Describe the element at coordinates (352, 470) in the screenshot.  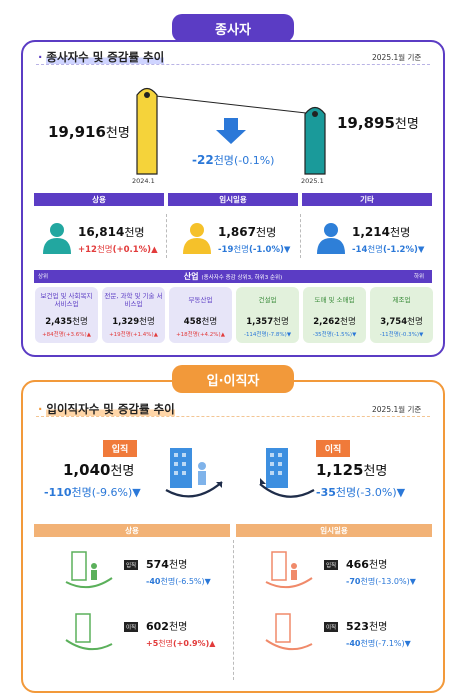
I see `sep-value: 1,125천명` at that location.